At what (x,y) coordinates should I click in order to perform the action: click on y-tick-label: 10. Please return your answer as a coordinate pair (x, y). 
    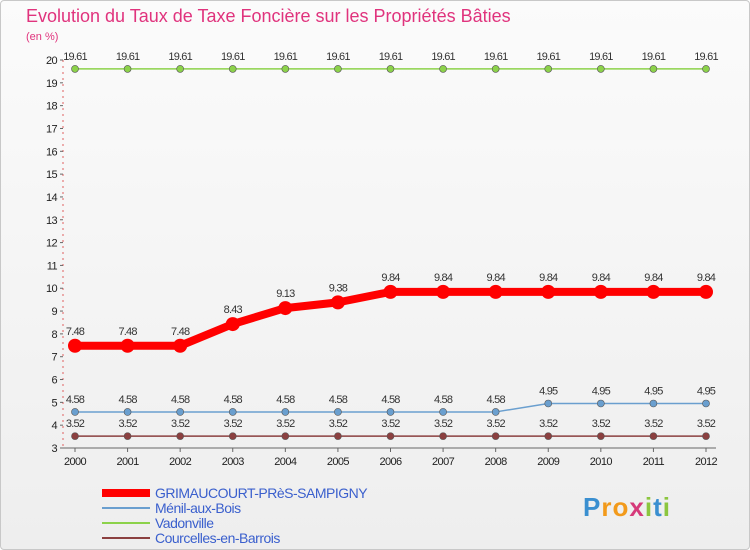
    Looking at the image, I should click on (52, 289).